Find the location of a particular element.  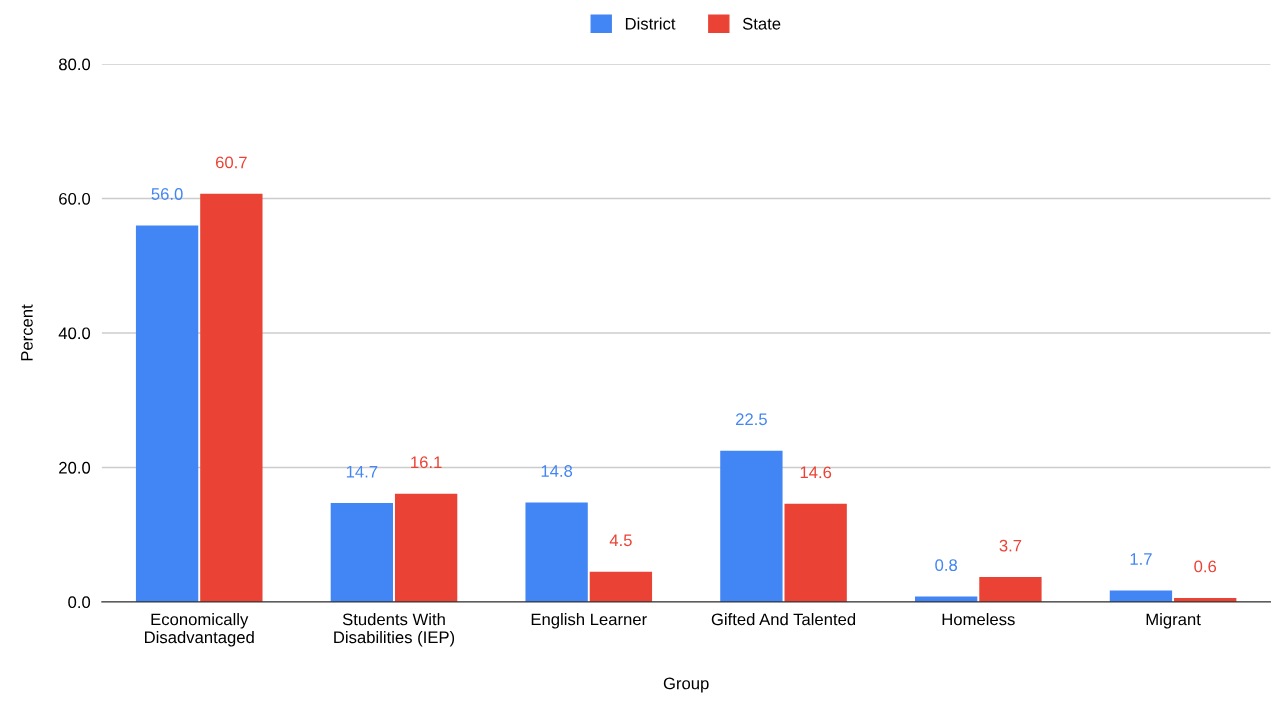

y-tick-label: 60.0 is located at coordinates (75, 198).